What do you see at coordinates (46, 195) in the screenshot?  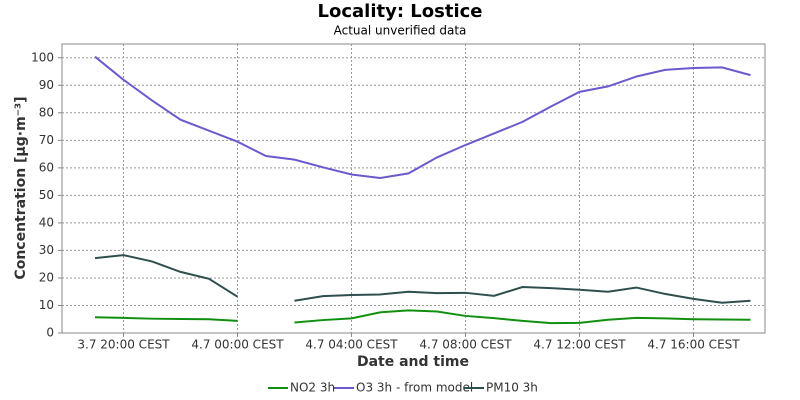 I see `y-tick-label: 50` at bounding box center [46, 195].